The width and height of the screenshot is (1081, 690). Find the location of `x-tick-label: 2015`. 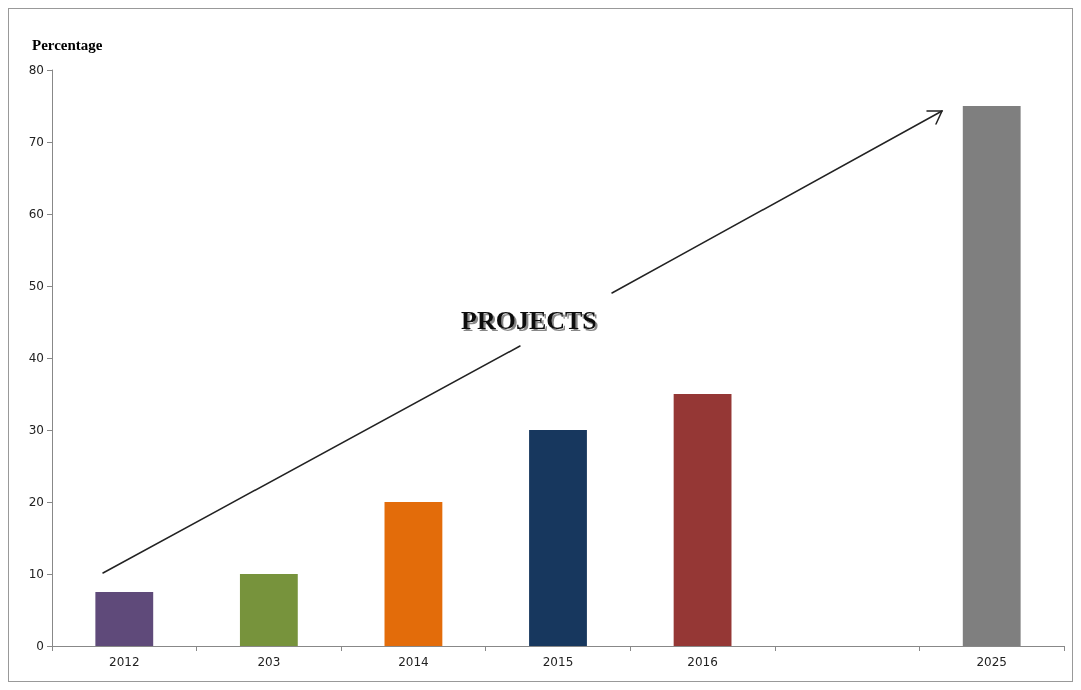

x-tick-label: 2015 is located at coordinates (558, 662).